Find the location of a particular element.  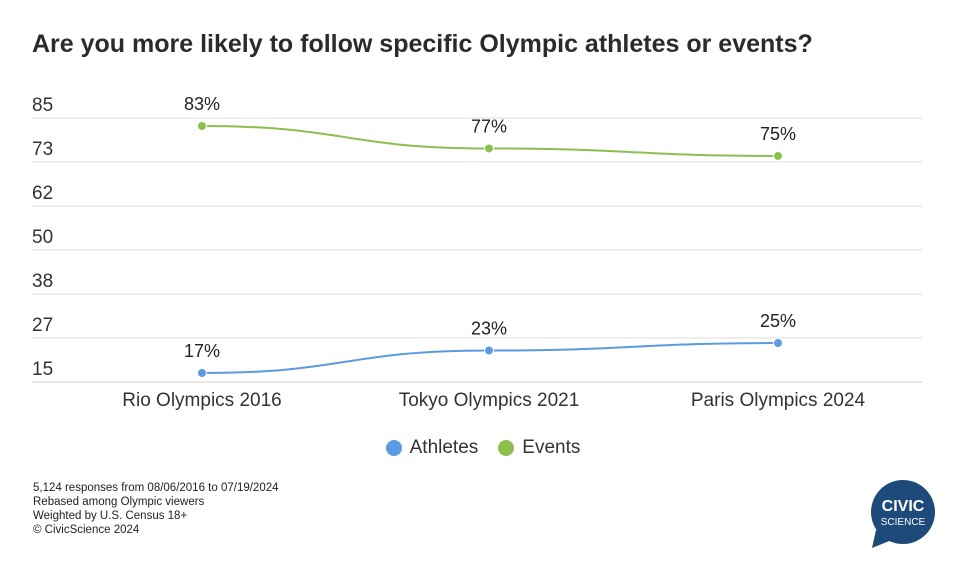

y-tick-label: 50 is located at coordinates (42, 237).